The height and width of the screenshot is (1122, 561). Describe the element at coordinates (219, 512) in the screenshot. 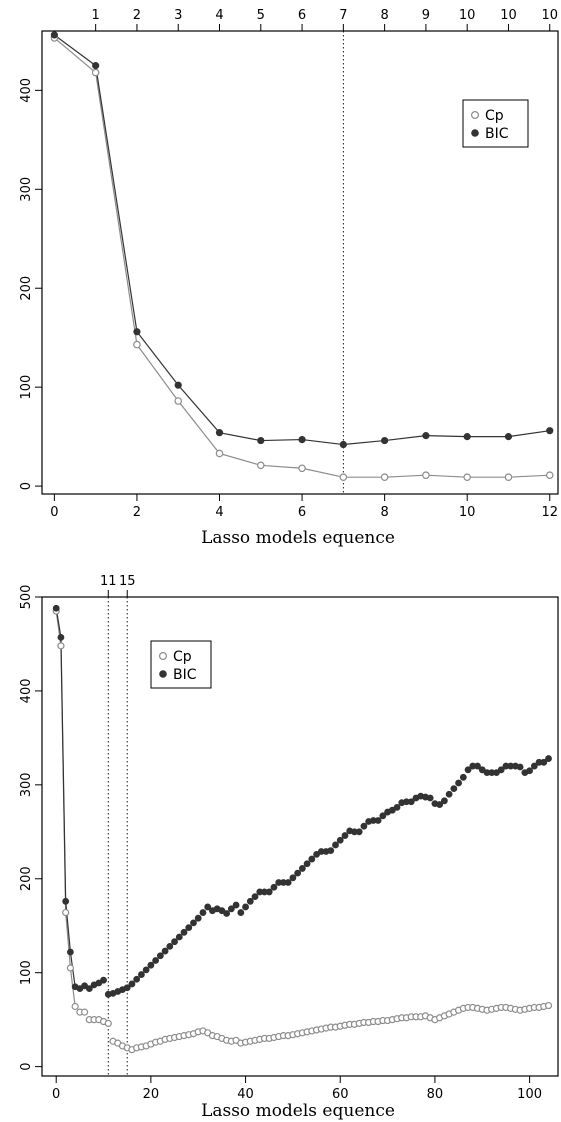

I see `x-tick-label: 4` at that location.